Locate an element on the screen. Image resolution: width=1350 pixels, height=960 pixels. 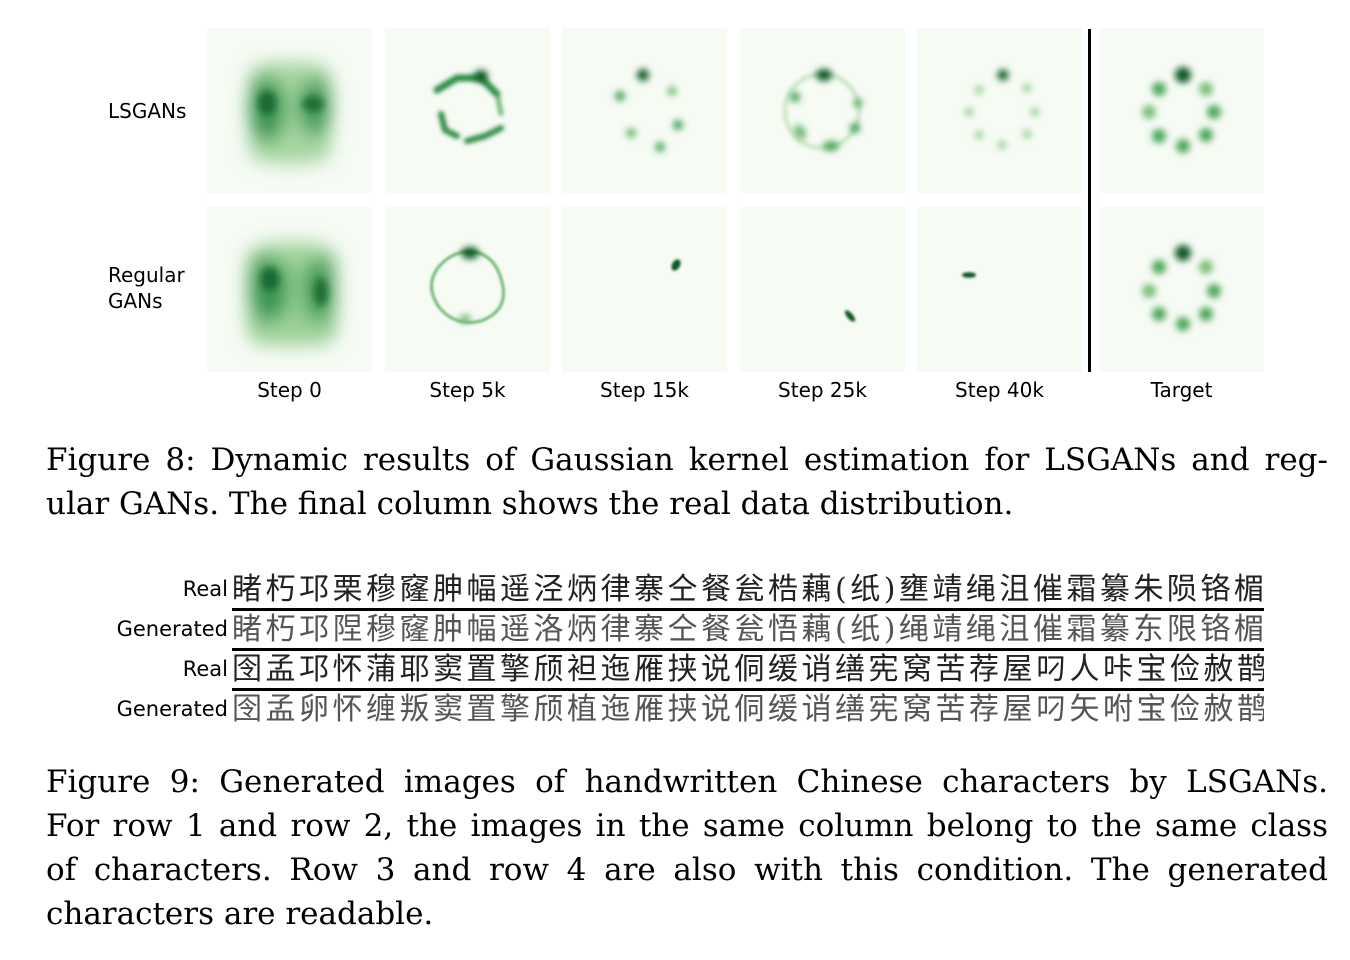
panel-regular-gans-step-5k is located at coordinates (467, 289).